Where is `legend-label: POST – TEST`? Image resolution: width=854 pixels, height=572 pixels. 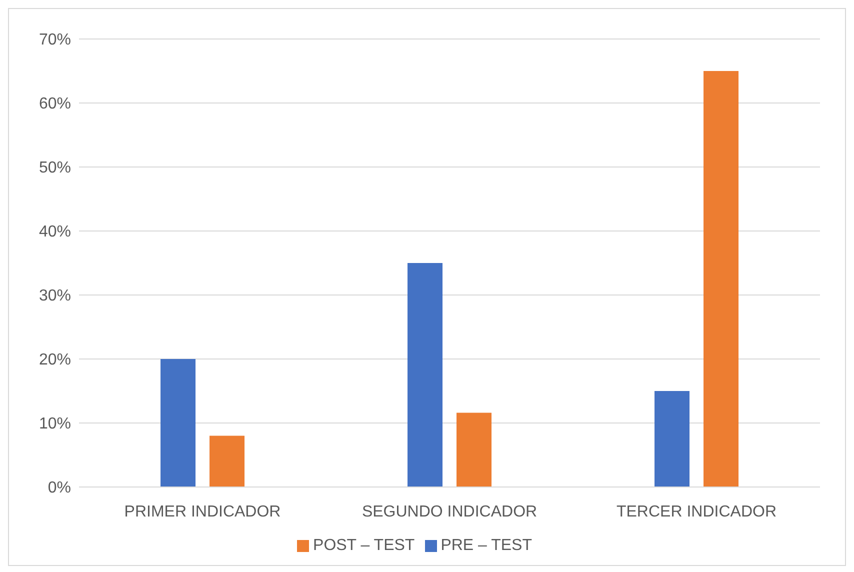 legend-label: POST – TEST is located at coordinates (364, 545).